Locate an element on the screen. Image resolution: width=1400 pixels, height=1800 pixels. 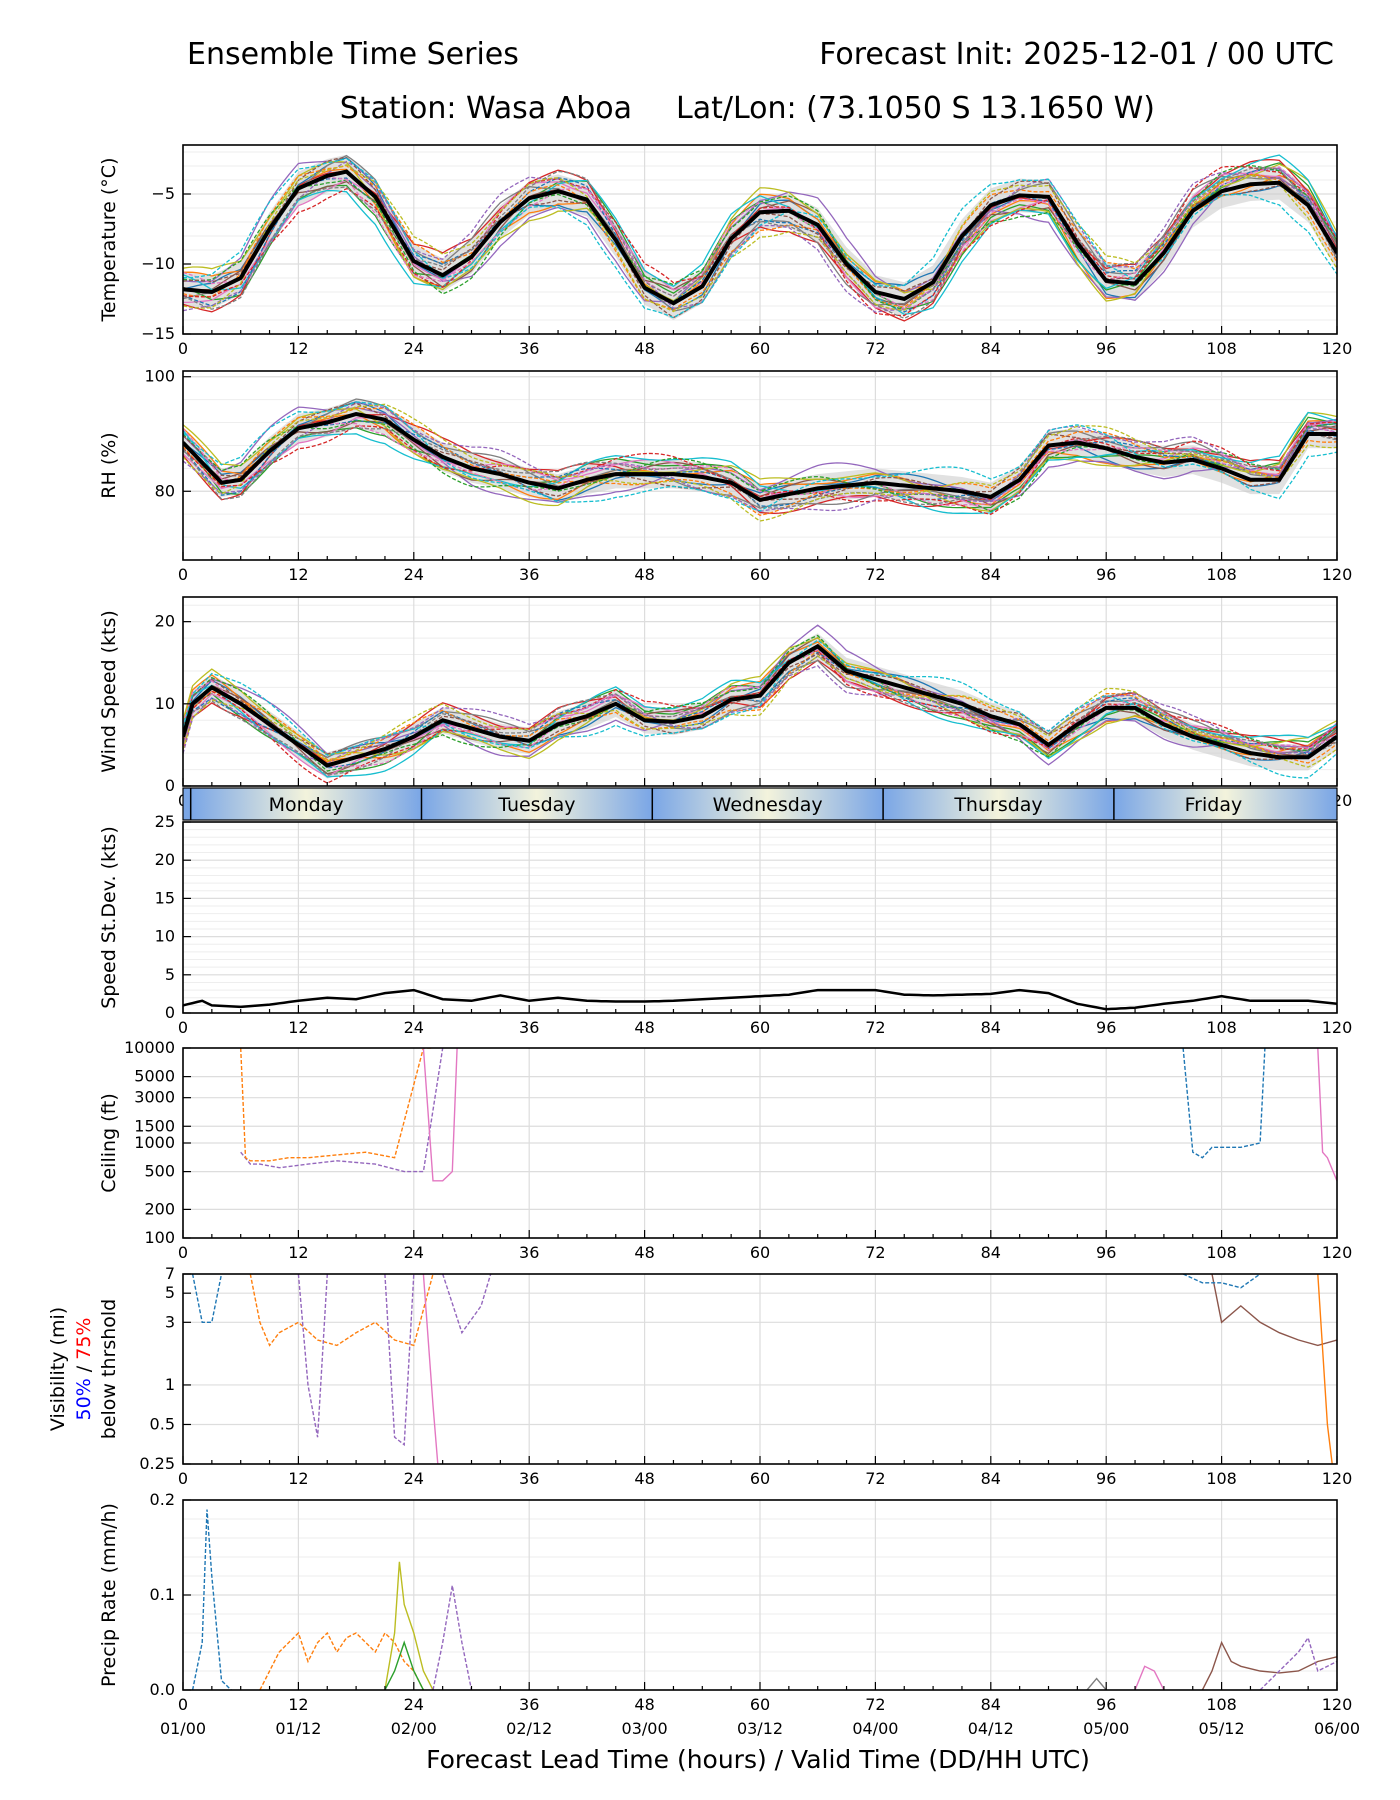
valid-time-label: 04/12 is located at coordinates (991, 1728).